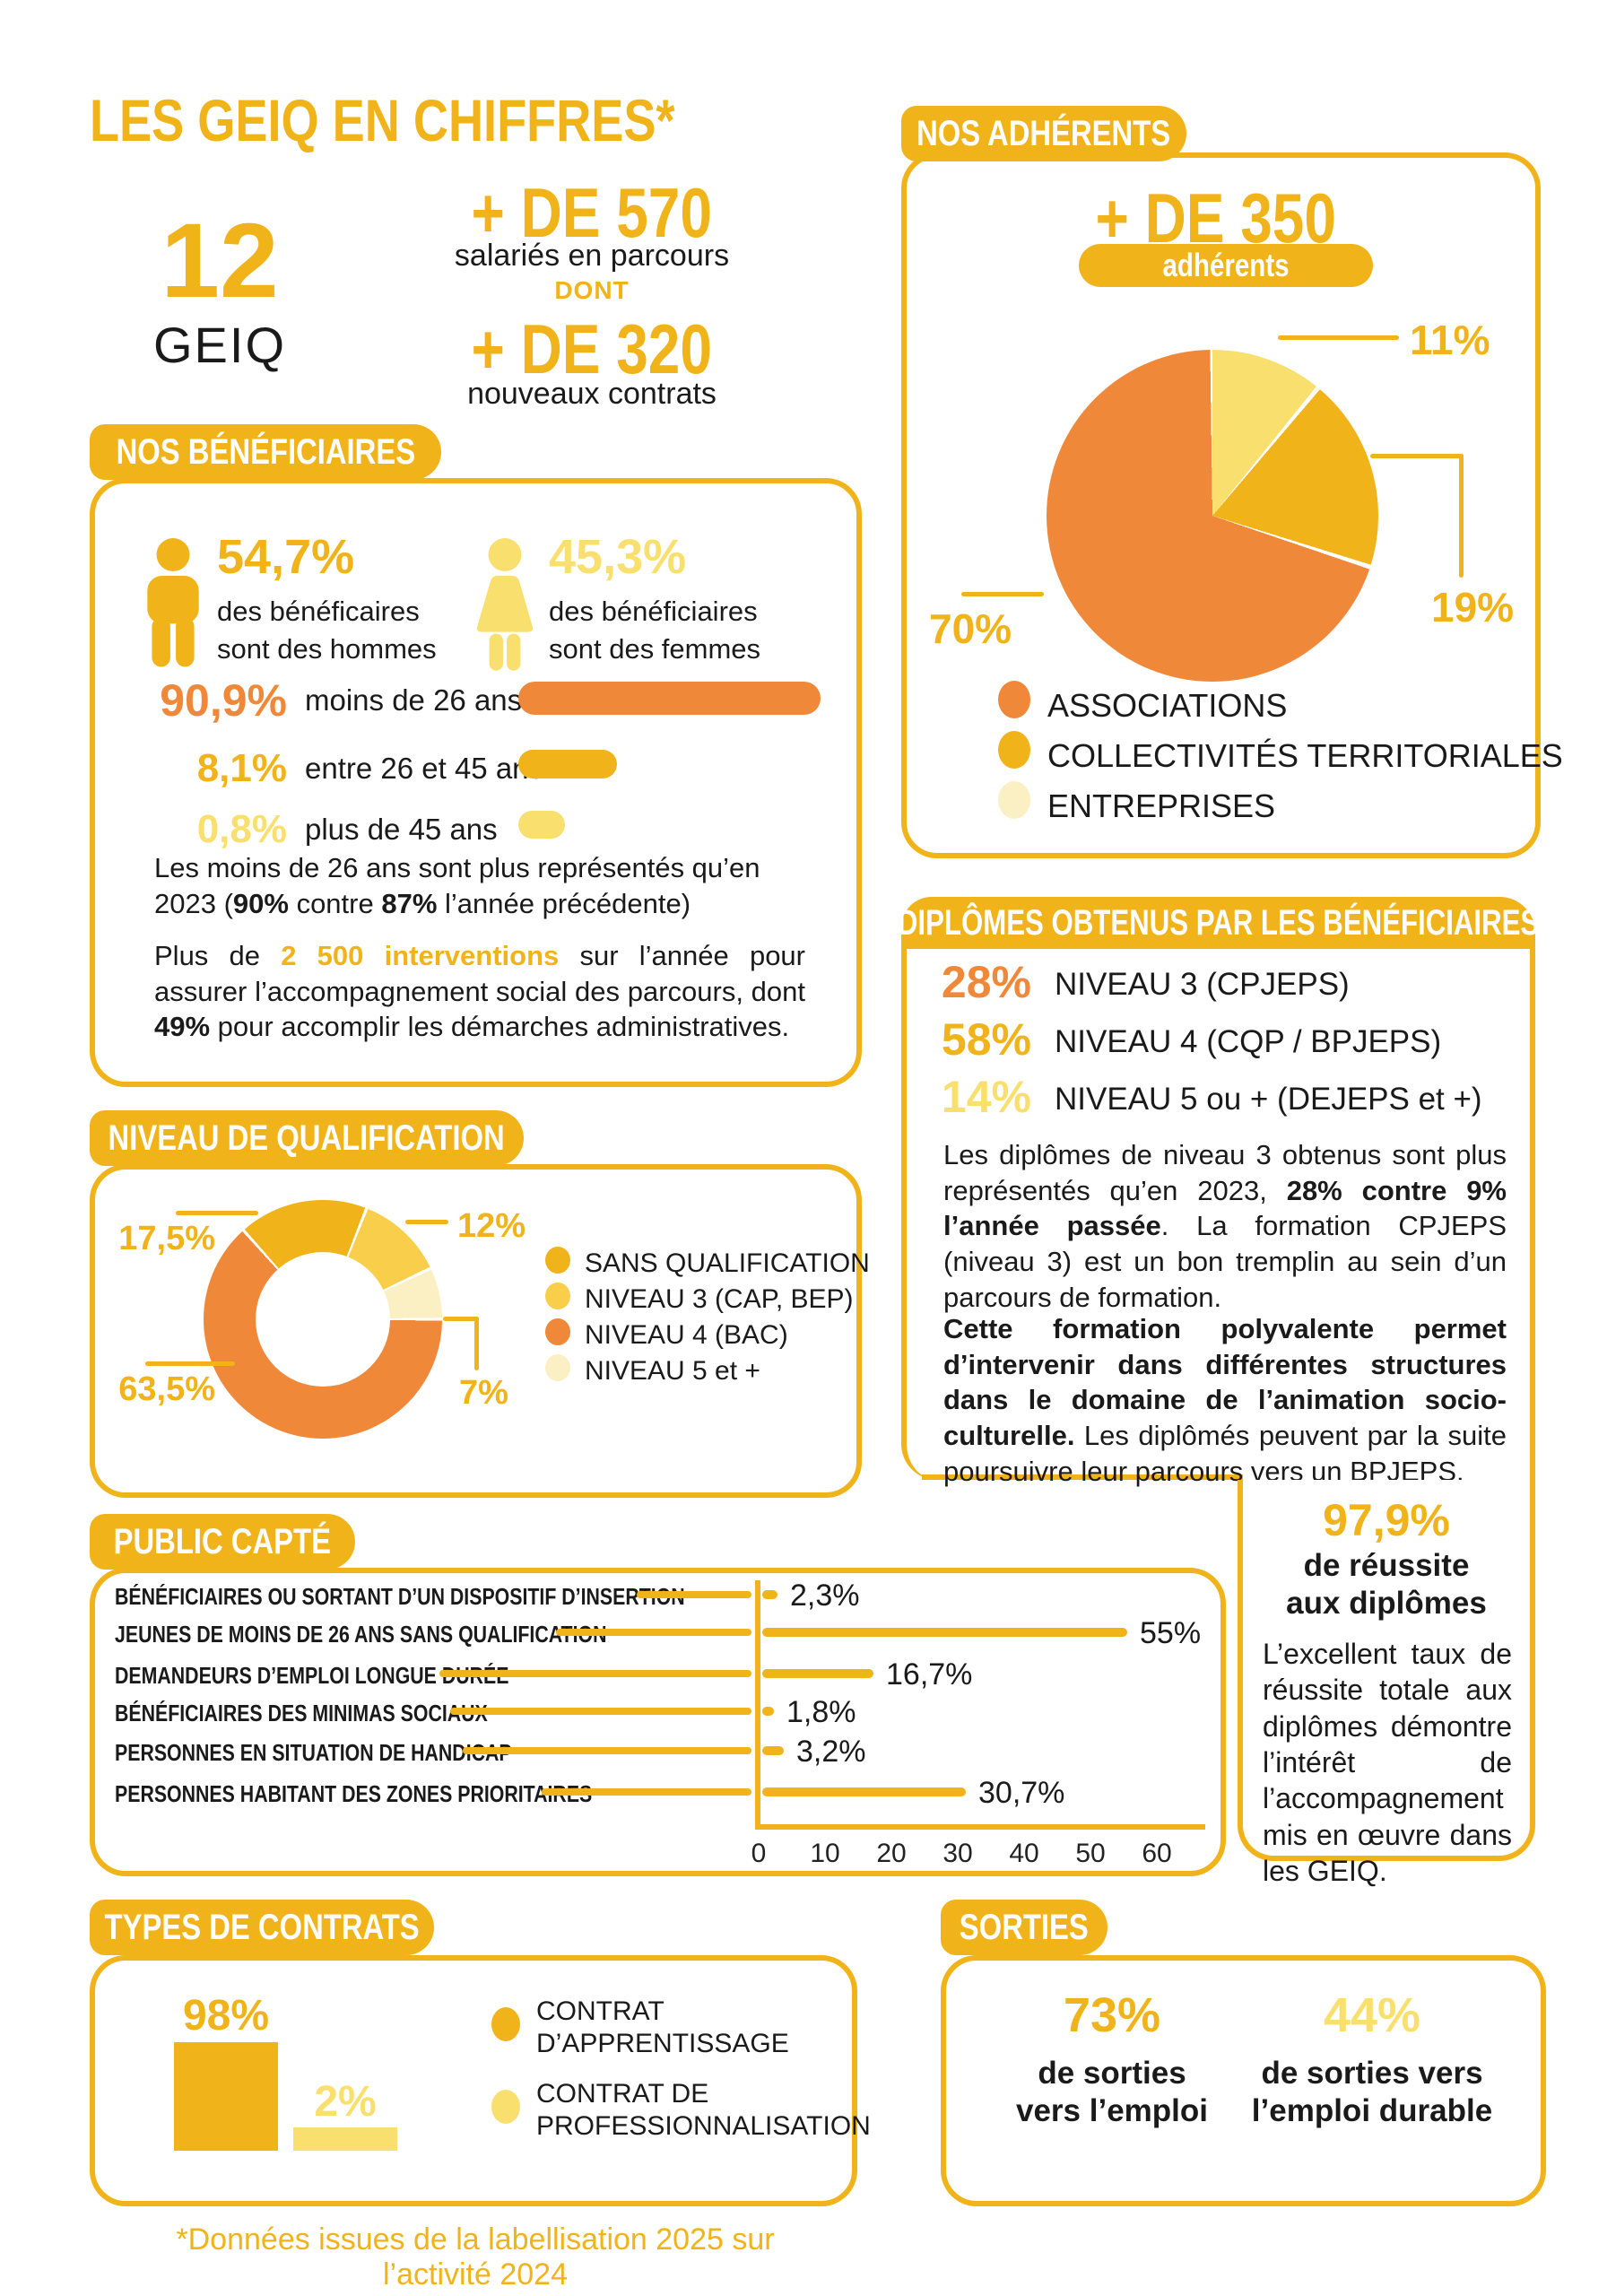  I want to click on donut-leader-niv3, so click(427, 1222).